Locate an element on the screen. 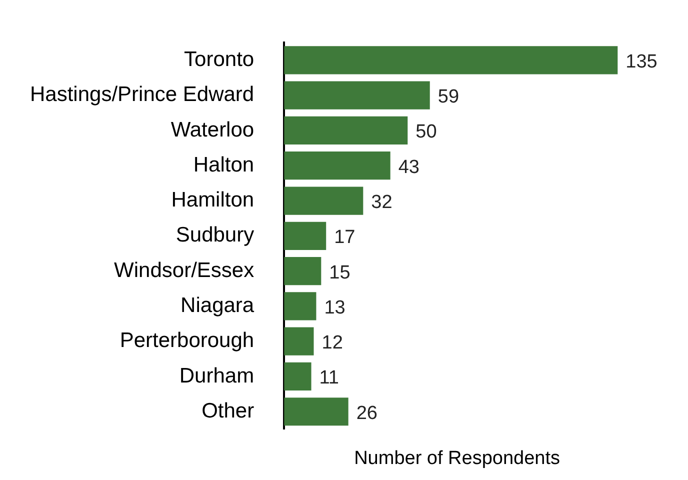 This screenshot has width=688, height=480. y-tick-label: Durham is located at coordinates (216, 376).